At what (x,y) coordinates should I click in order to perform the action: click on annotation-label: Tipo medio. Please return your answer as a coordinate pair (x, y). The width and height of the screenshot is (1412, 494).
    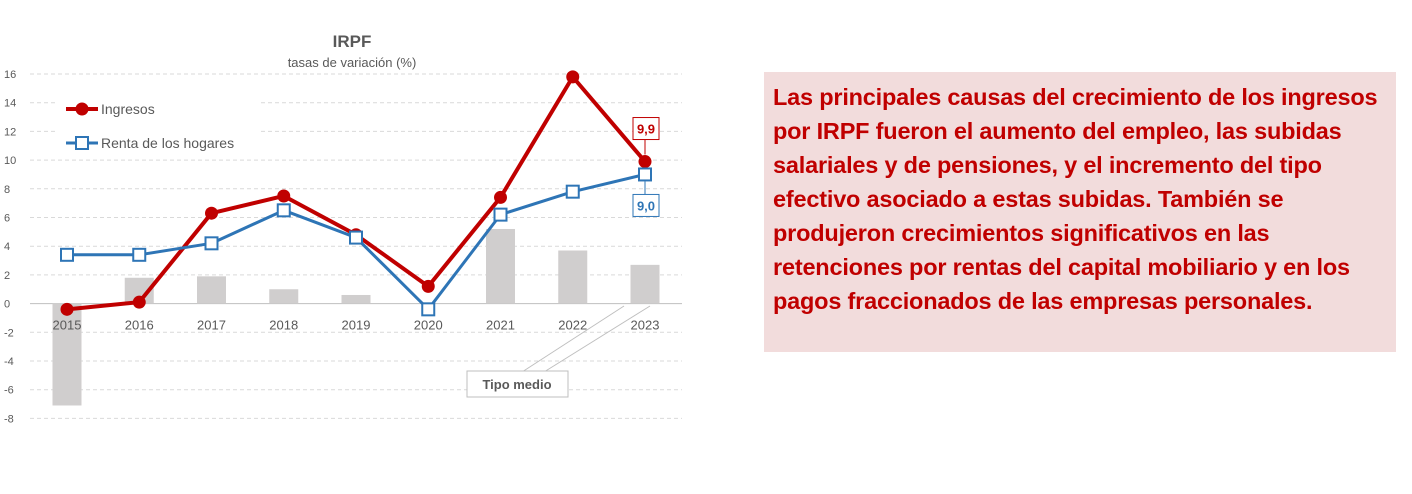
    Looking at the image, I should click on (516, 384).